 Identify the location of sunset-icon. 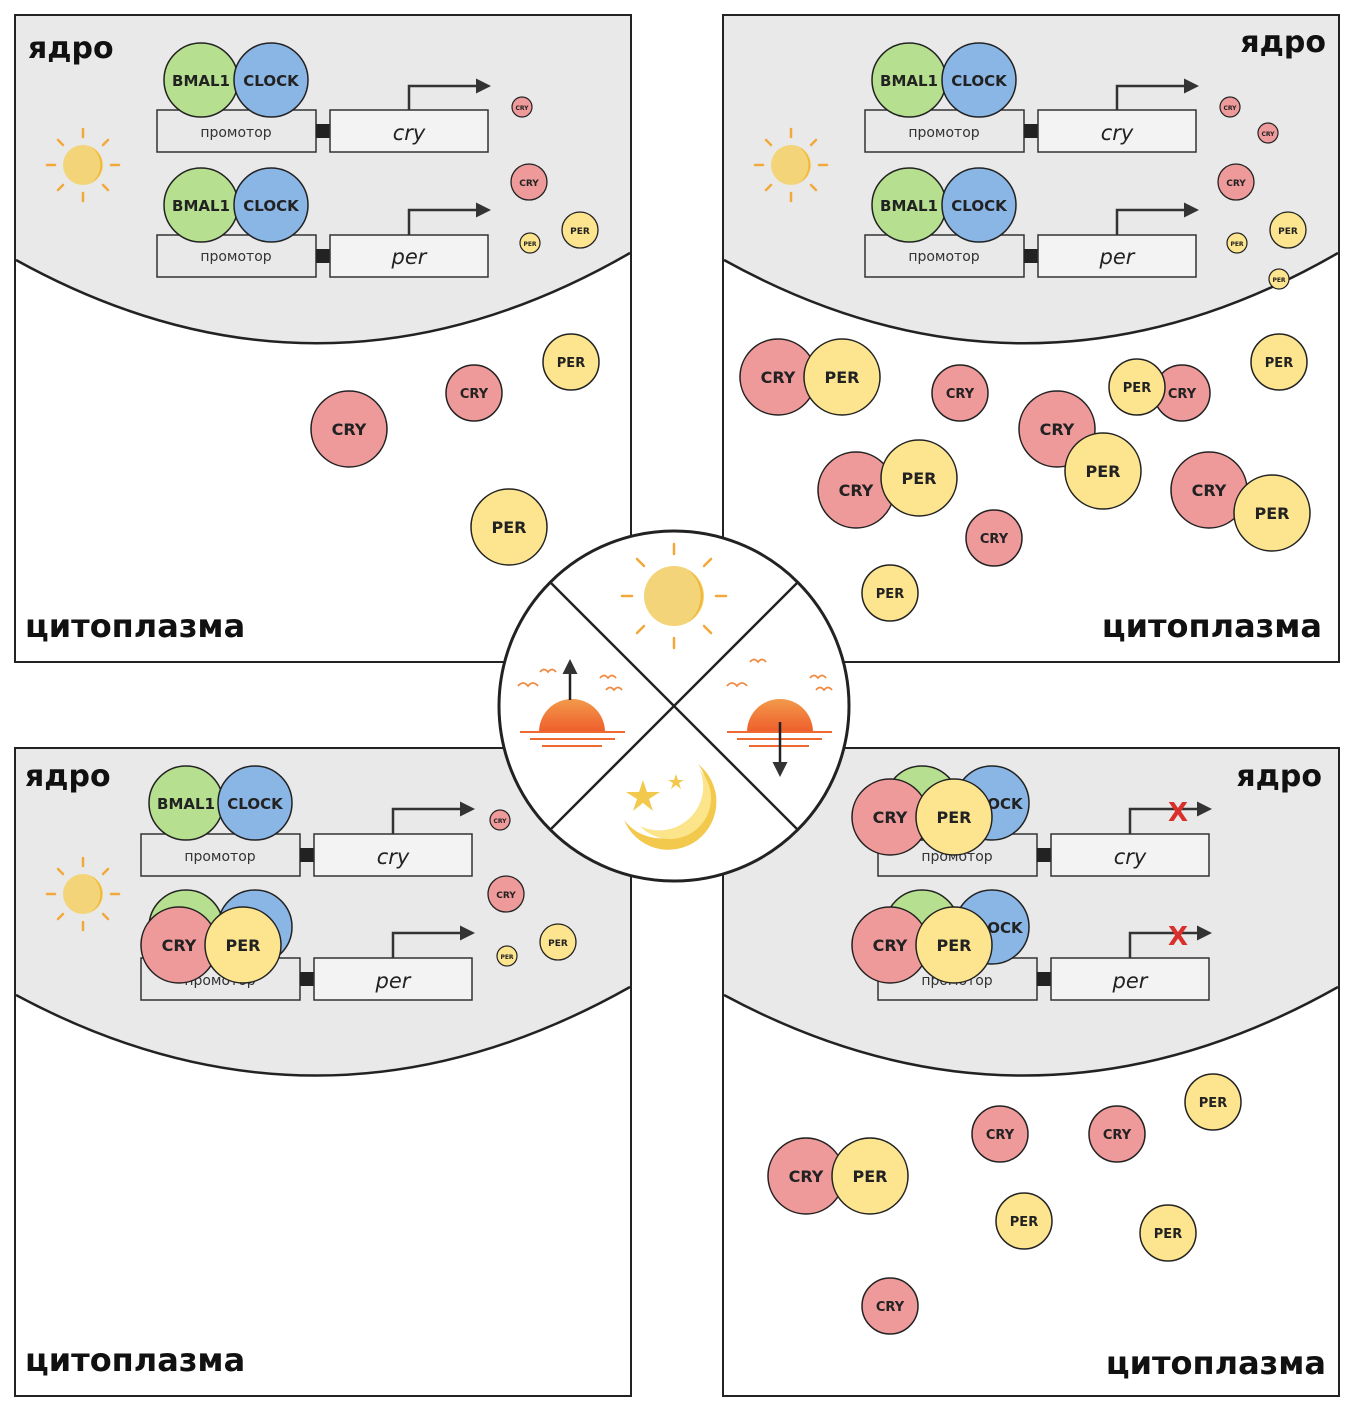
(779, 717).